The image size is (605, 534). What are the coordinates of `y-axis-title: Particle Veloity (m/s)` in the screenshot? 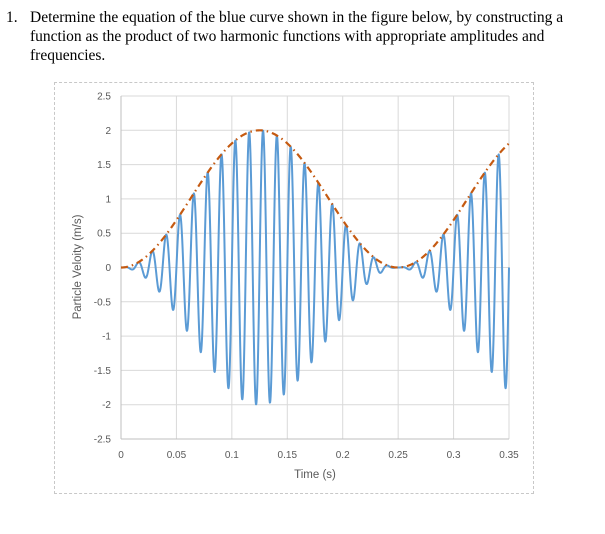 It's located at (78, 266).